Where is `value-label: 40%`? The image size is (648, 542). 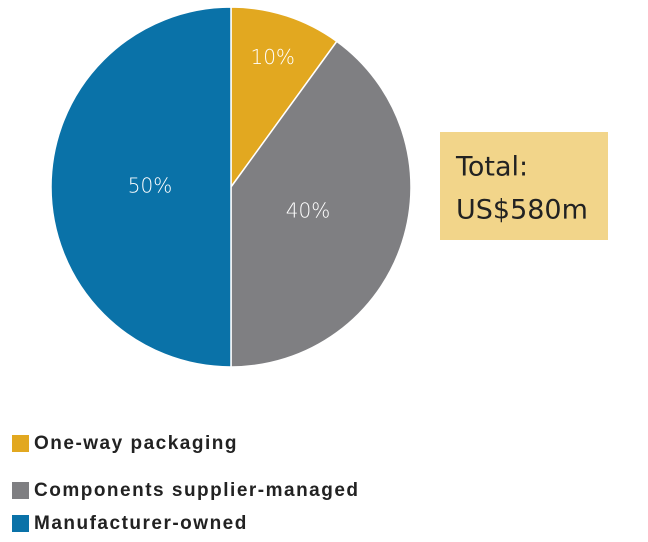 value-label: 40% is located at coordinates (308, 211).